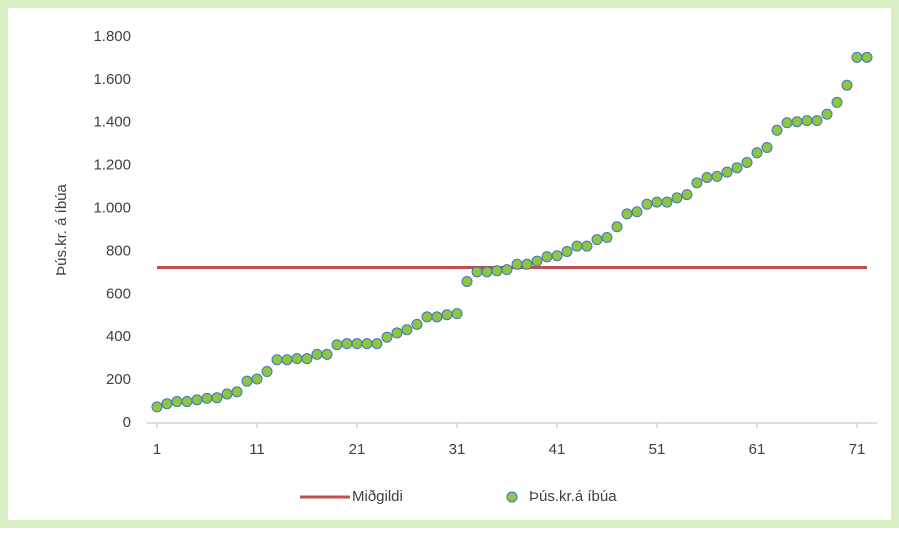 The image size is (899, 533). I want to click on y-tick-label: 200, so click(118, 379).